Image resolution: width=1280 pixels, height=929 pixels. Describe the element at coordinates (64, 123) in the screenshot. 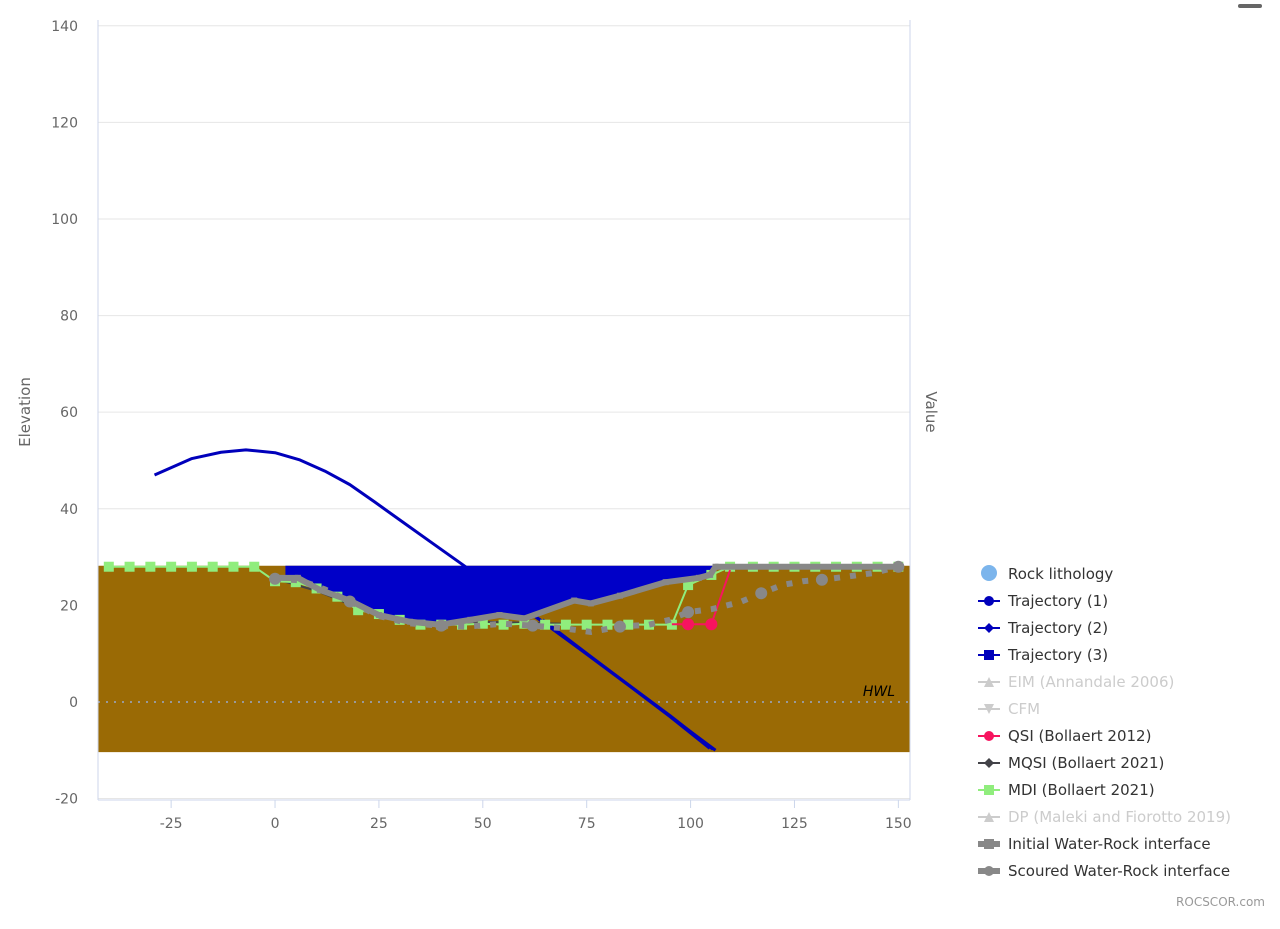

I see `y-tick-label: 120` at that location.